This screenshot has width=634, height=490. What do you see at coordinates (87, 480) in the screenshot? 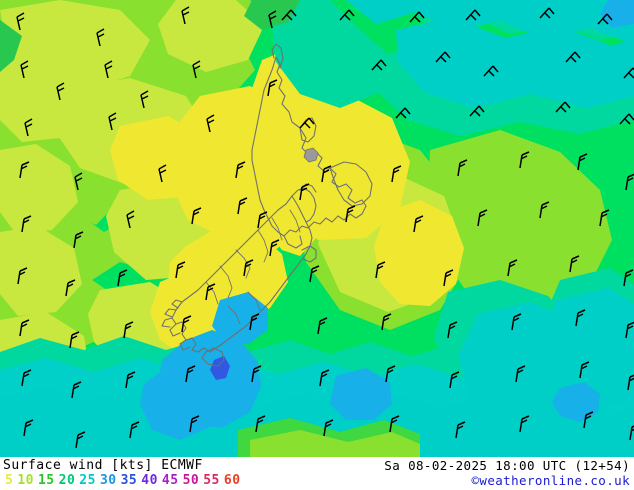
I see `scale-label-25: 25` at bounding box center [87, 480].